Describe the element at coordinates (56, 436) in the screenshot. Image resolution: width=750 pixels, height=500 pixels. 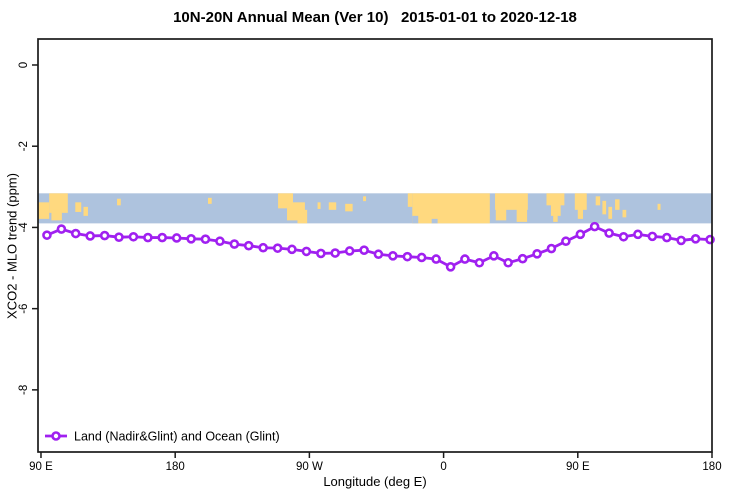
I see `legend-marker` at that location.